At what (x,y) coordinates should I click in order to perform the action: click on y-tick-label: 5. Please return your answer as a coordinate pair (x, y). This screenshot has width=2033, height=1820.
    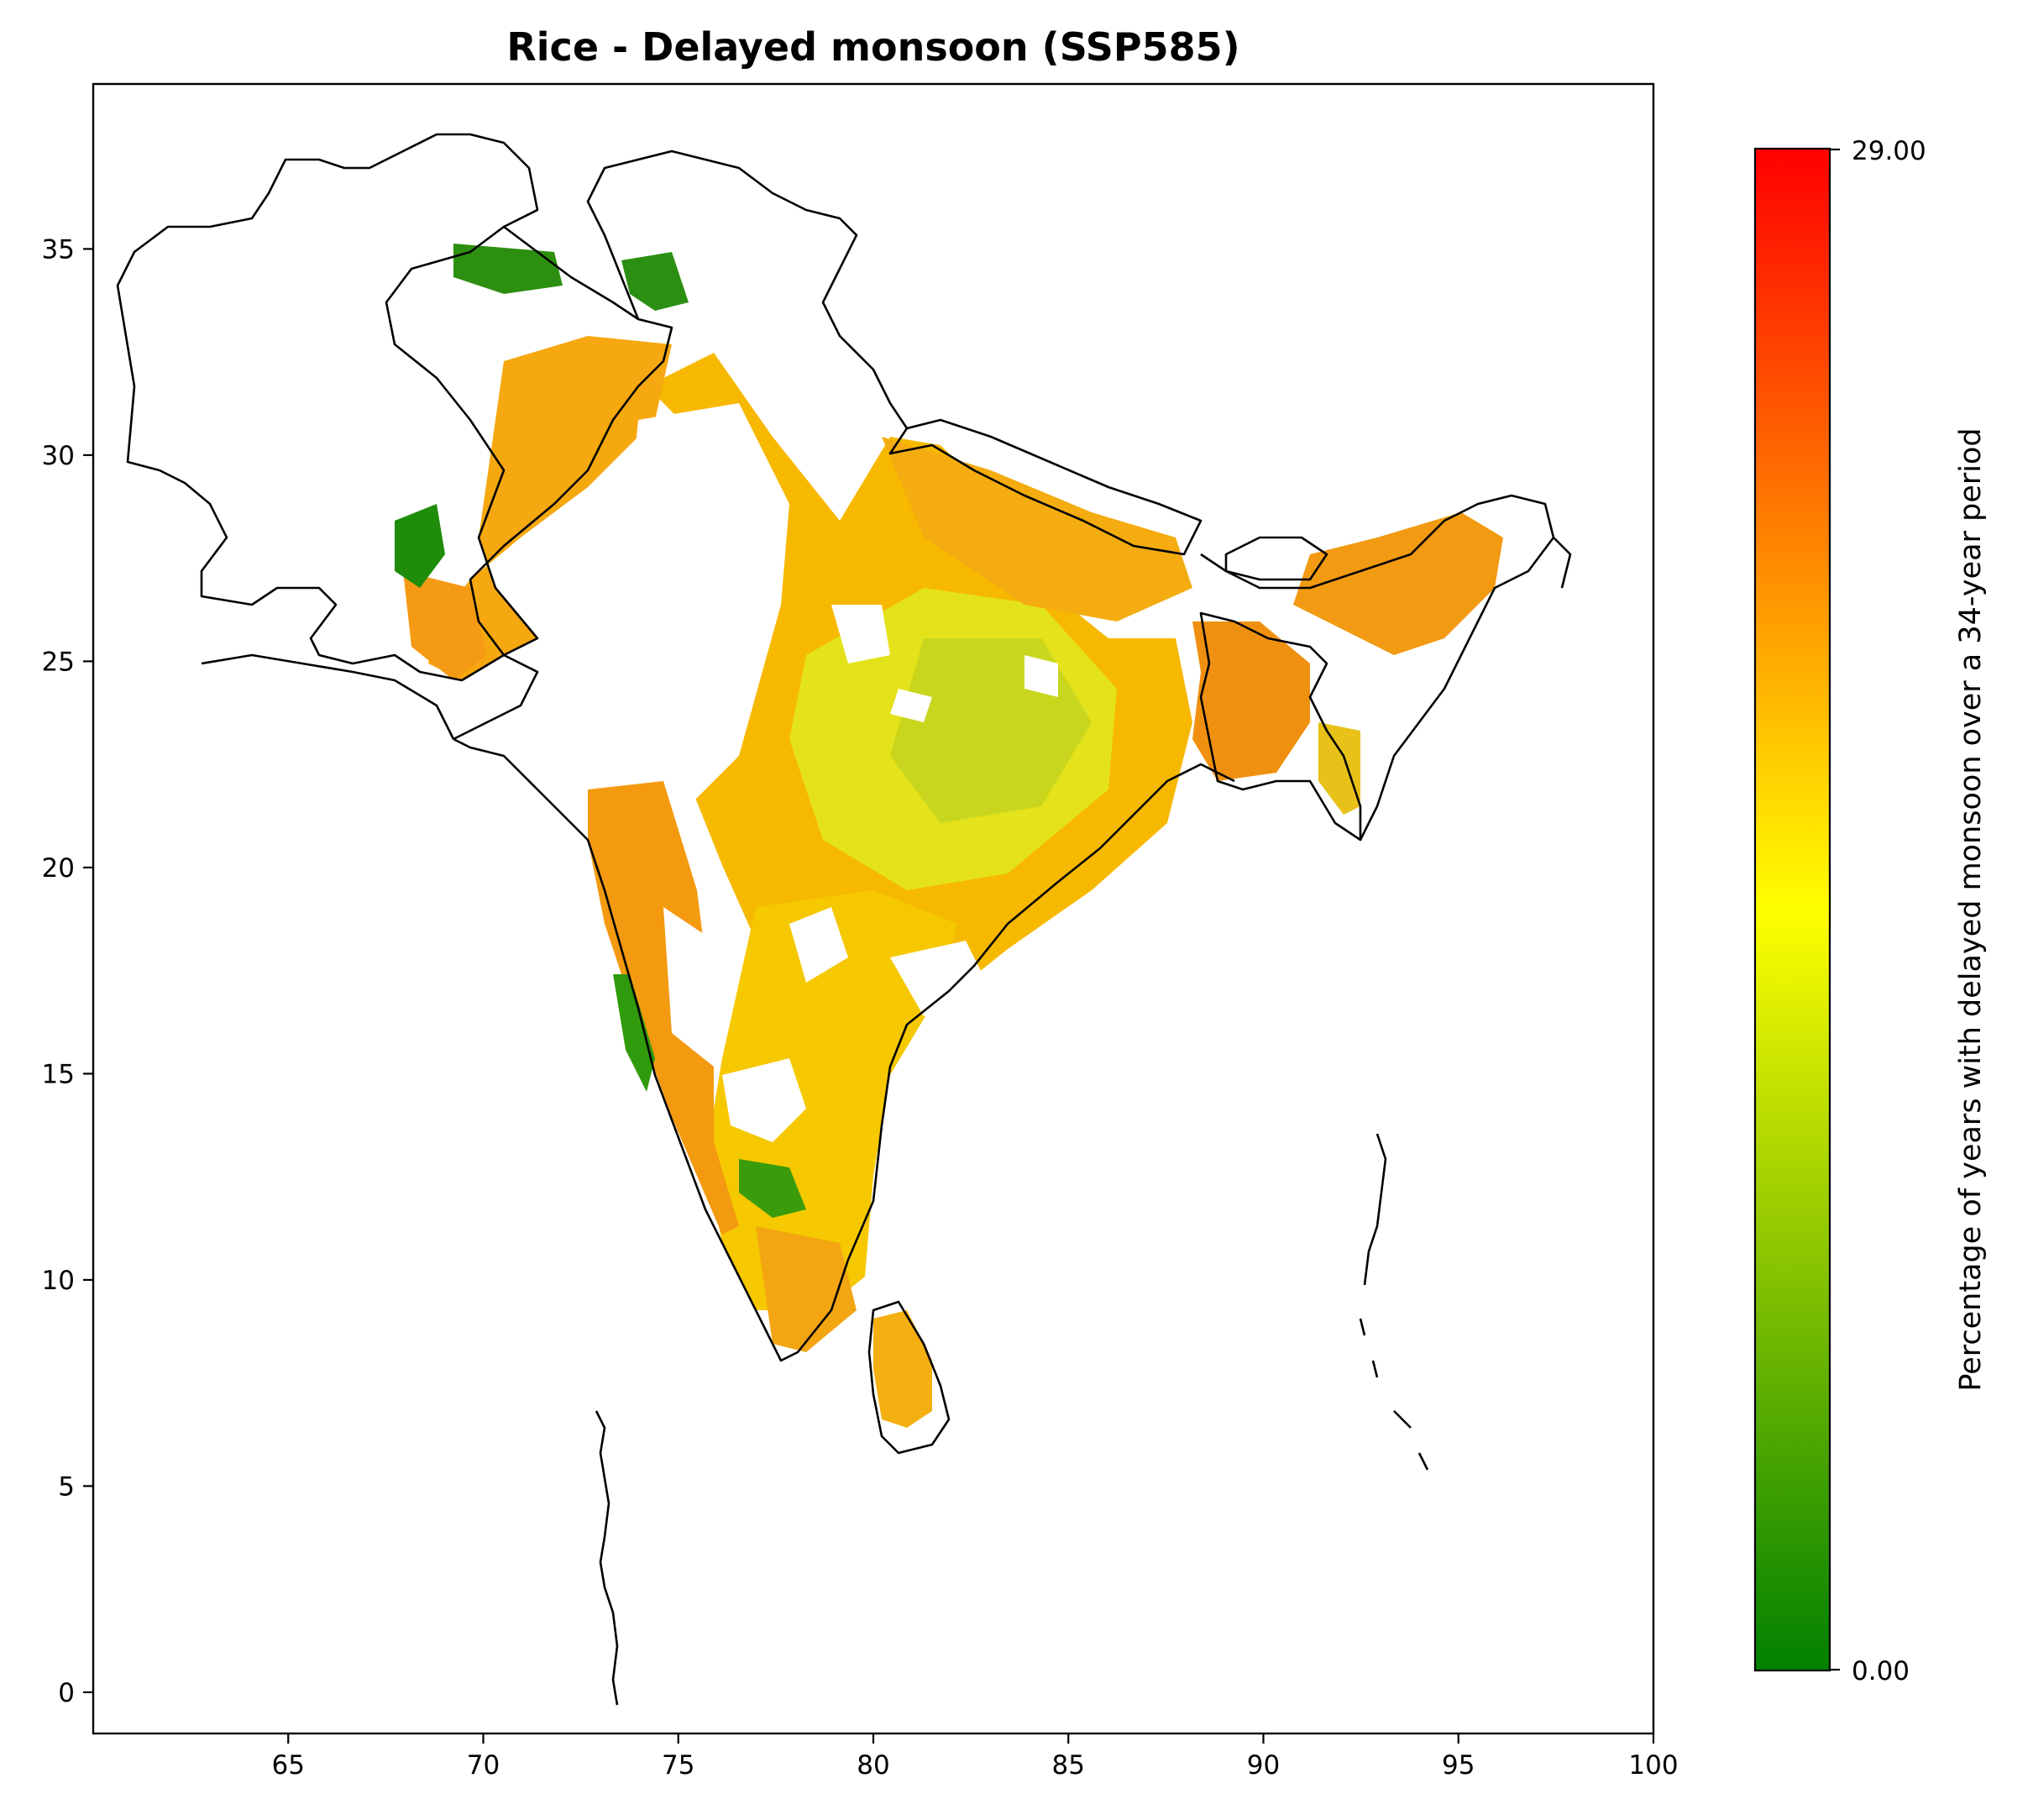
    Looking at the image, I should click on (66, 1486).